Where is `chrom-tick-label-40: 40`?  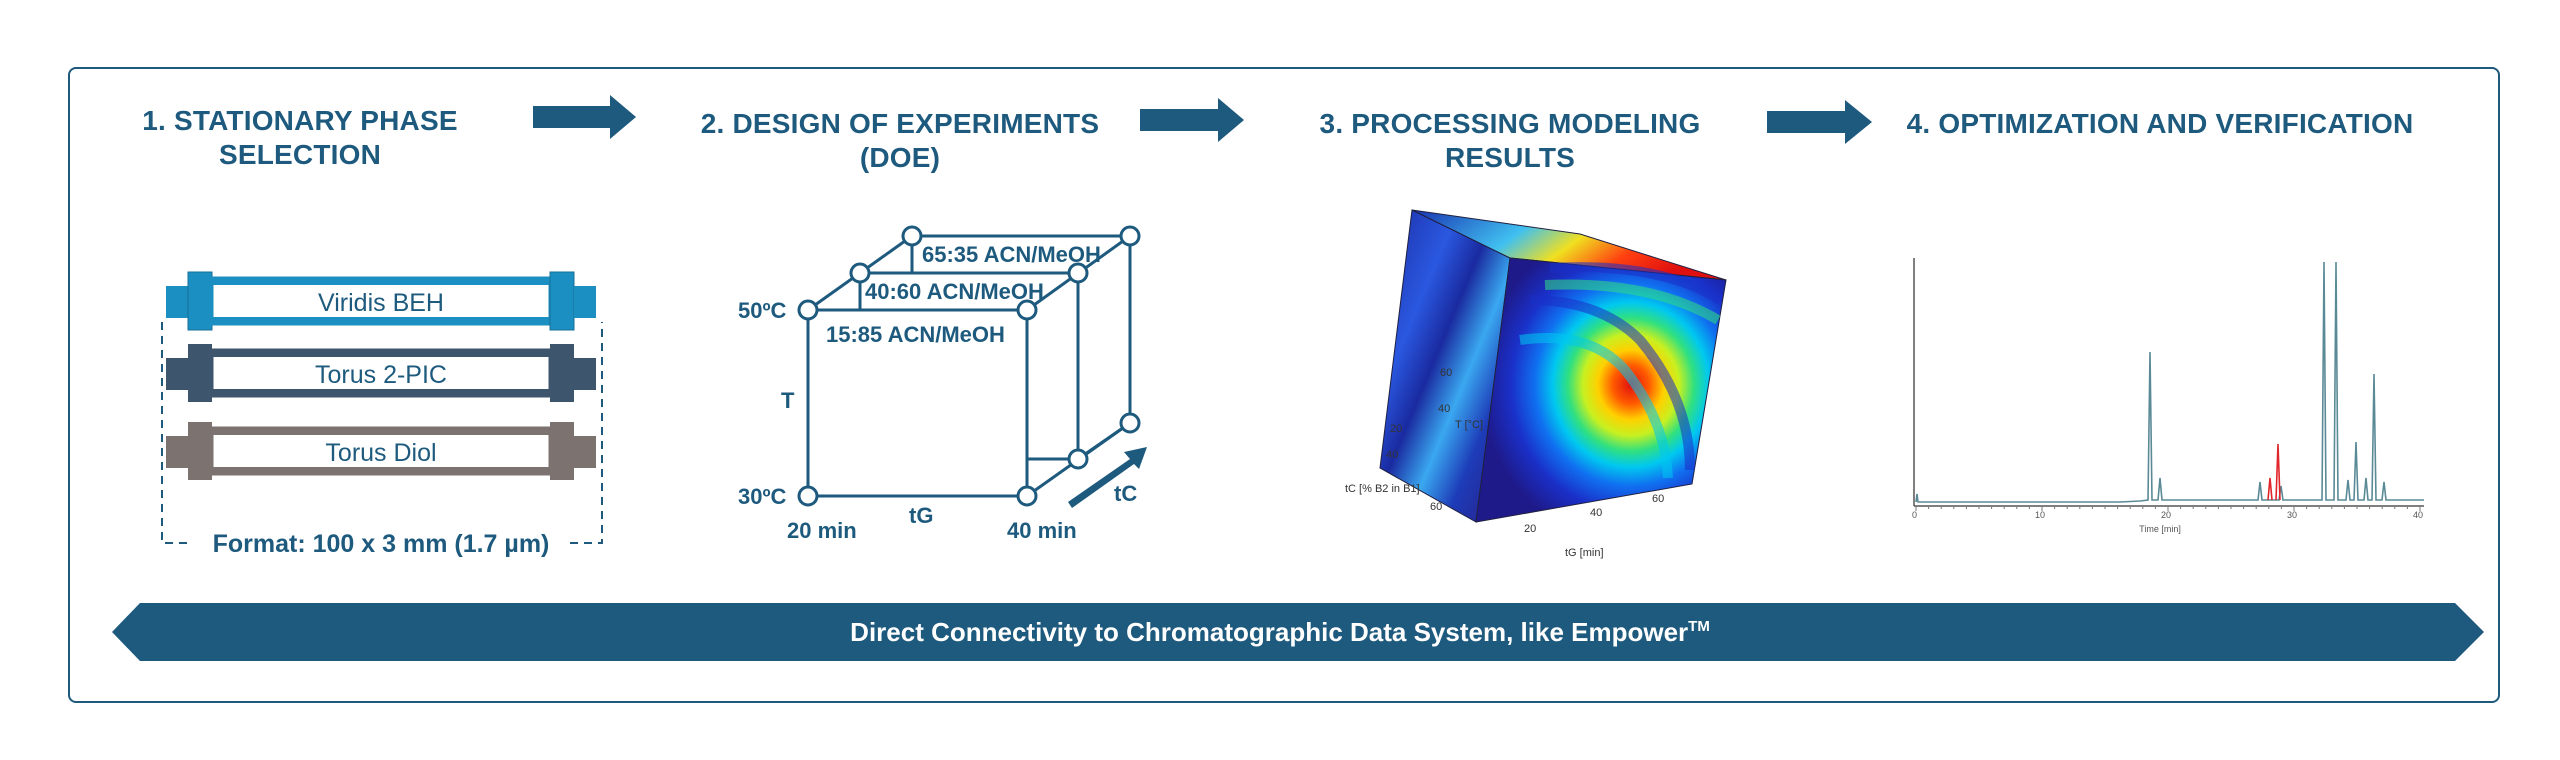 chrom-tick-label-40: 40 is located at coordinates (2418, 515).